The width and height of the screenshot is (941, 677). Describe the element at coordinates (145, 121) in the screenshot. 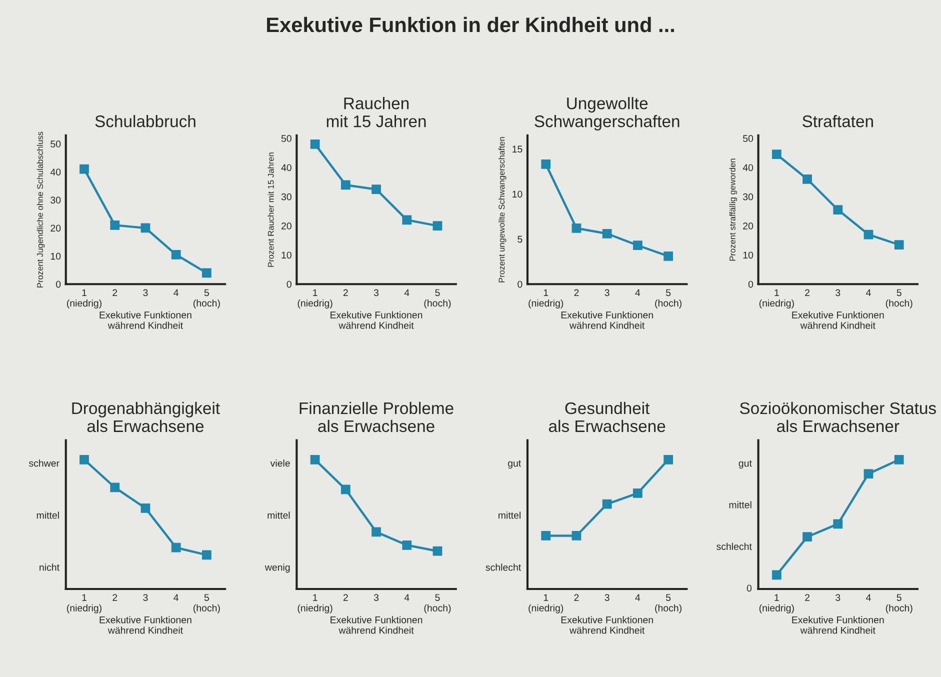

I see `chart-title: Schulabbruch` at that location.